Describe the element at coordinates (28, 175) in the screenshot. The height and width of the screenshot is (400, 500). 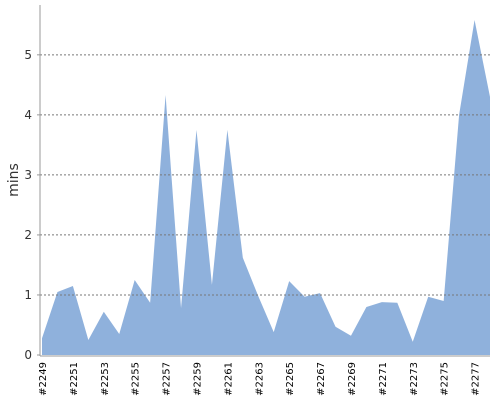
I see `y-tick-label: 3` at that location.